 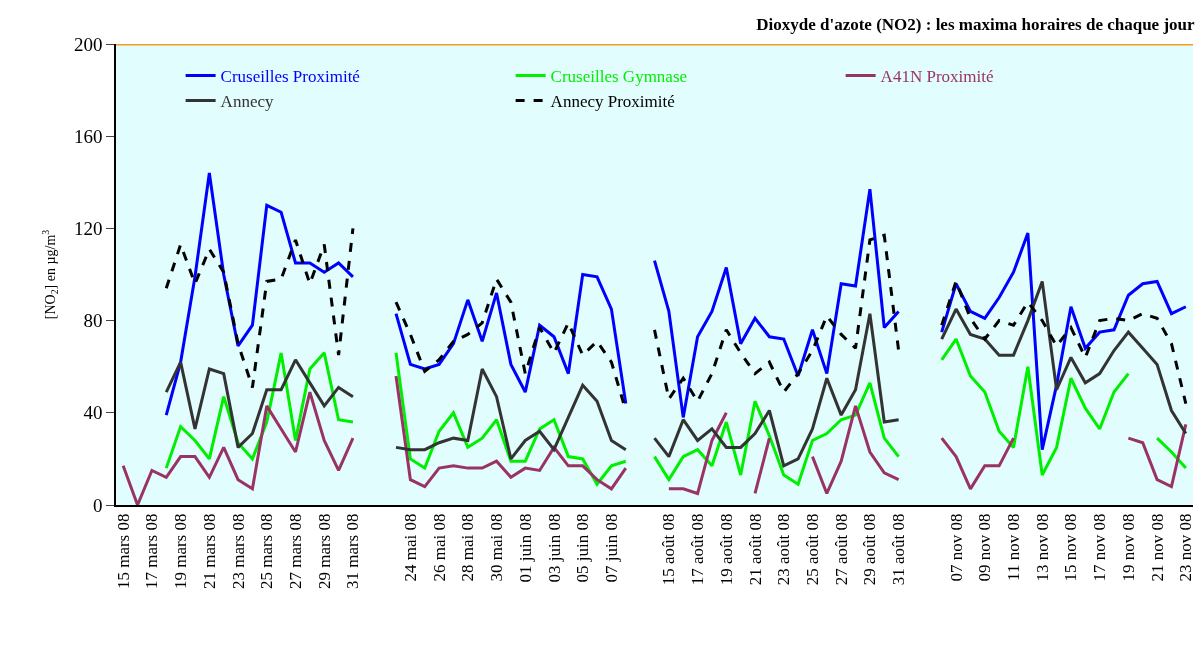 I want to click on legend-label: Annecy, so click(x=247, y=102).